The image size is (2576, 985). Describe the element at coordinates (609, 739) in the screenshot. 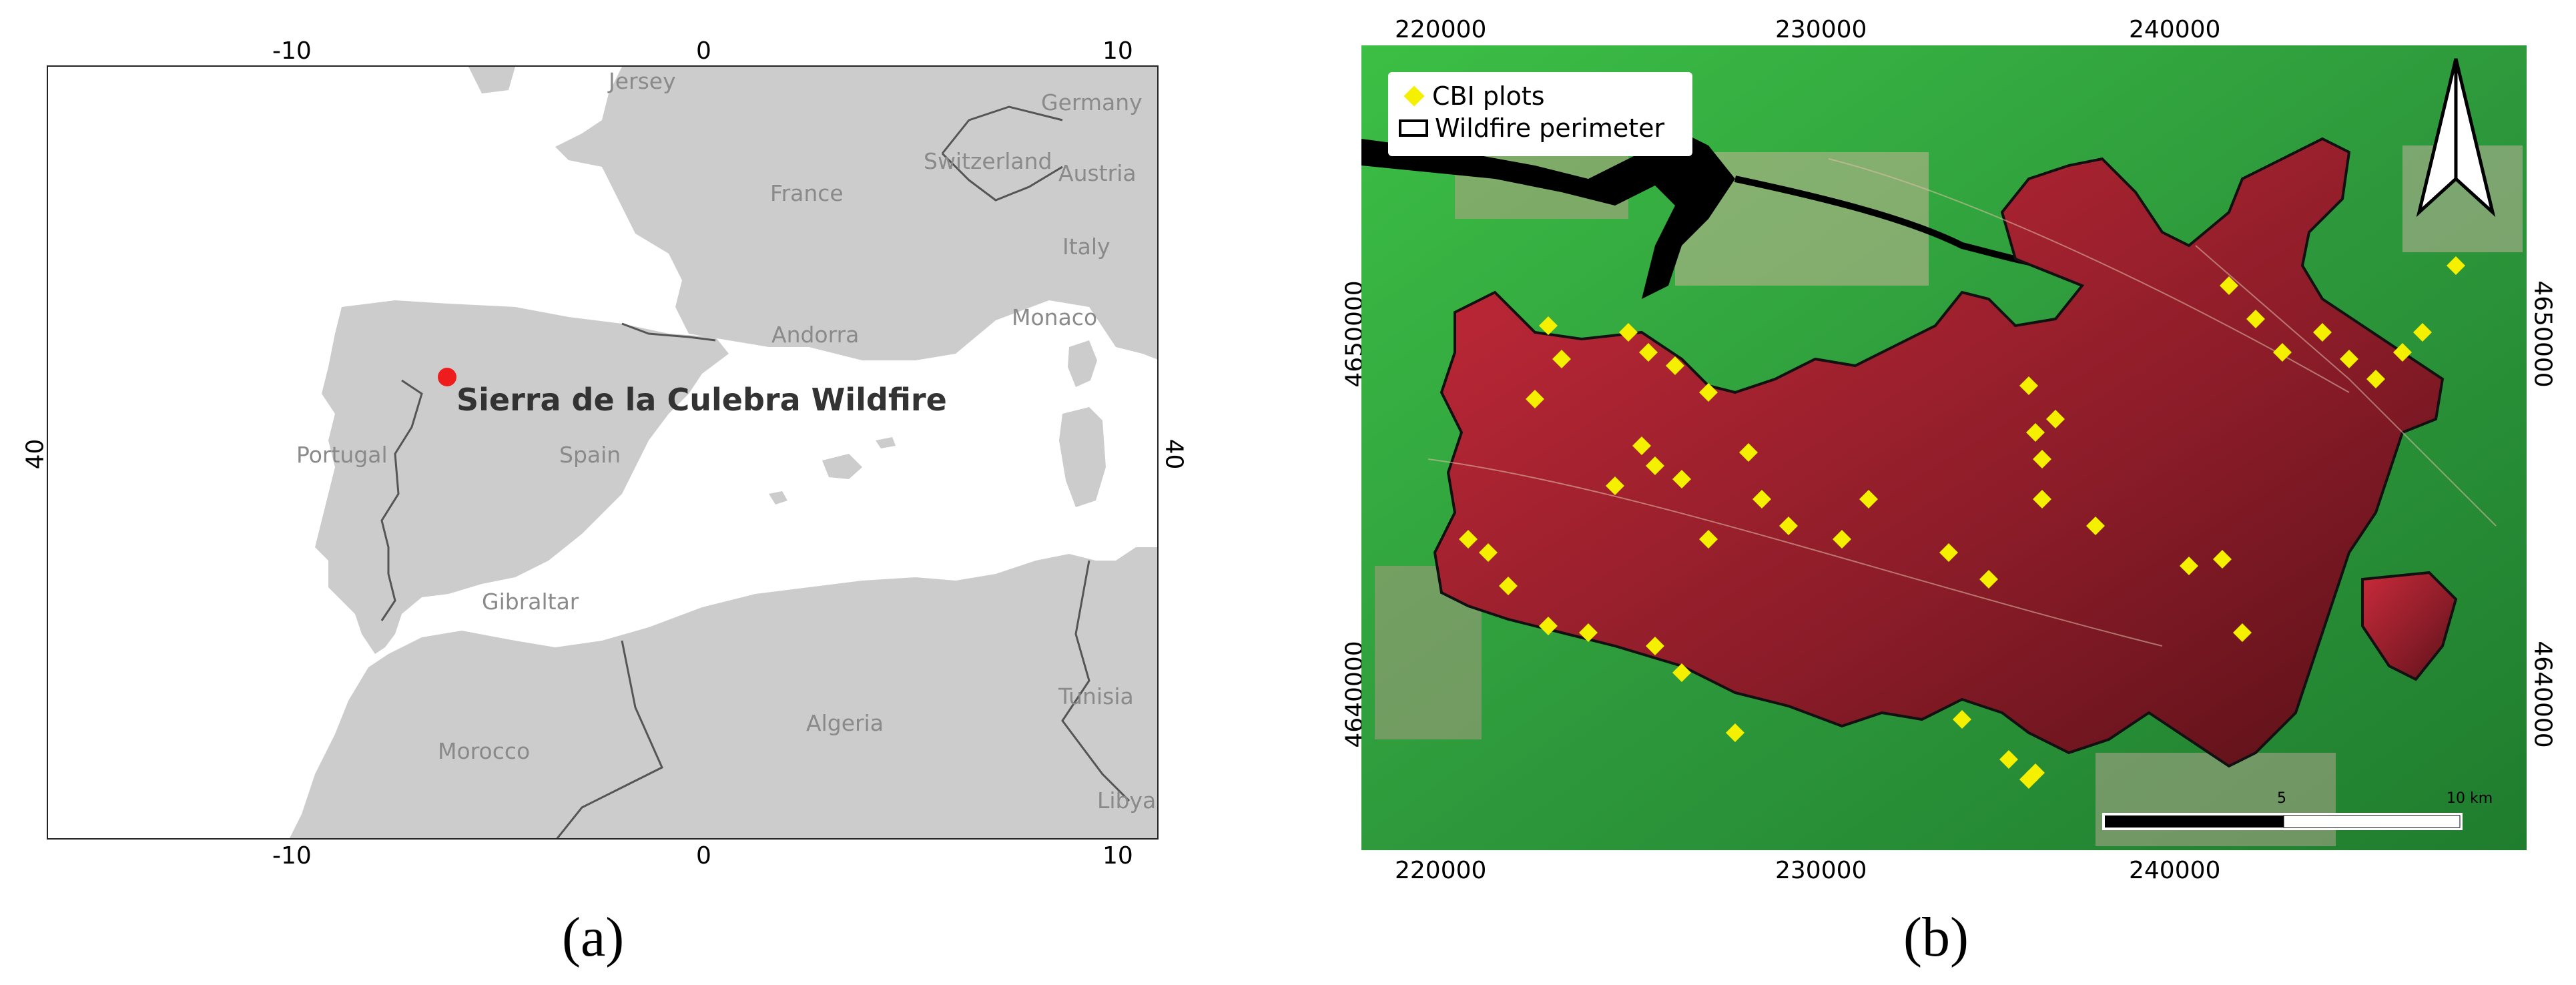

I see `border-morocco-algeria` at that location.